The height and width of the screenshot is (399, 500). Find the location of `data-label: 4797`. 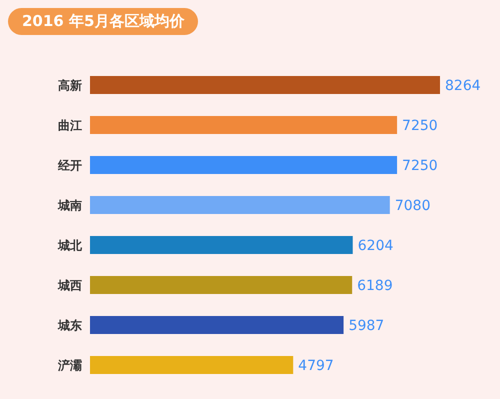

data-label: 4797 is located at coordinates (316, 366).